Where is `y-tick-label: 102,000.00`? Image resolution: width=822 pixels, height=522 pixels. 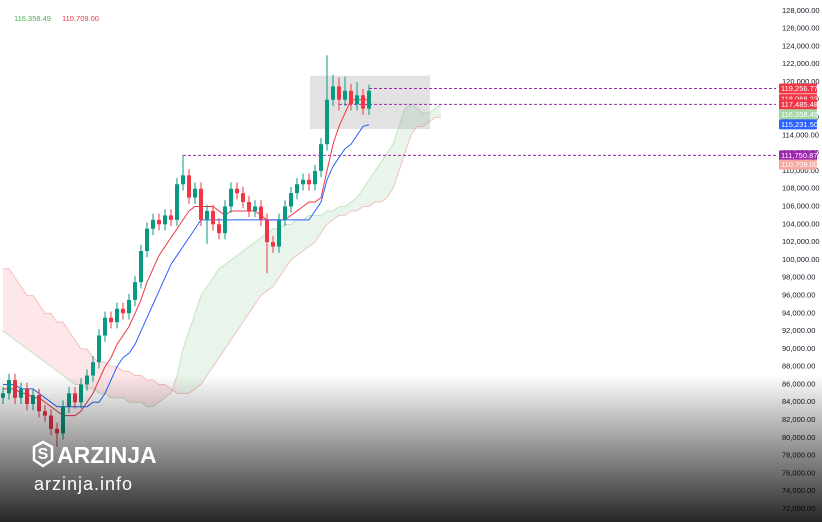
y-tick-label: 102,000.00 is located at coordinates (801, 241).